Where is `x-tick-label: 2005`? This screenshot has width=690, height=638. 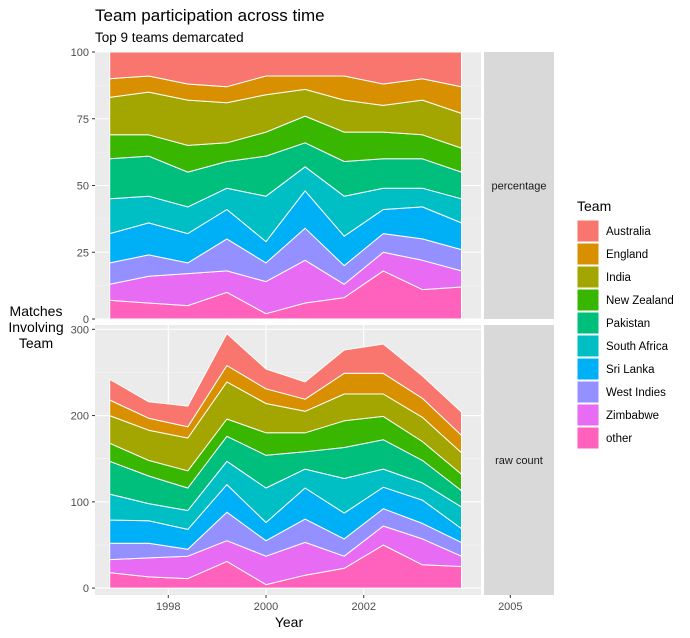 x-tick-label: 2005 is located at coordinates (510, 607).